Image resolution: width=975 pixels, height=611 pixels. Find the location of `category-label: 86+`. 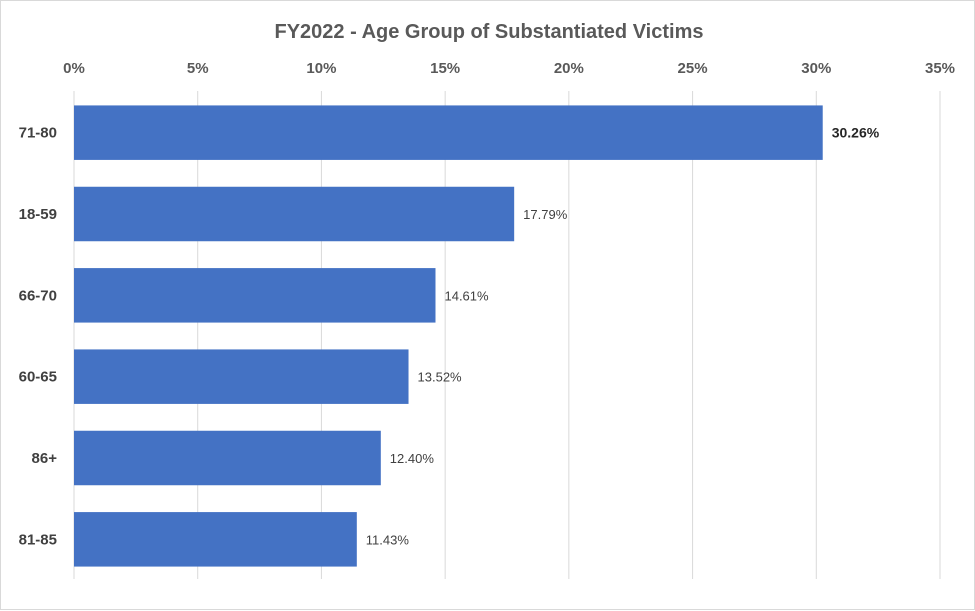

category-label: 86+ is located at coordinates (45, 458).